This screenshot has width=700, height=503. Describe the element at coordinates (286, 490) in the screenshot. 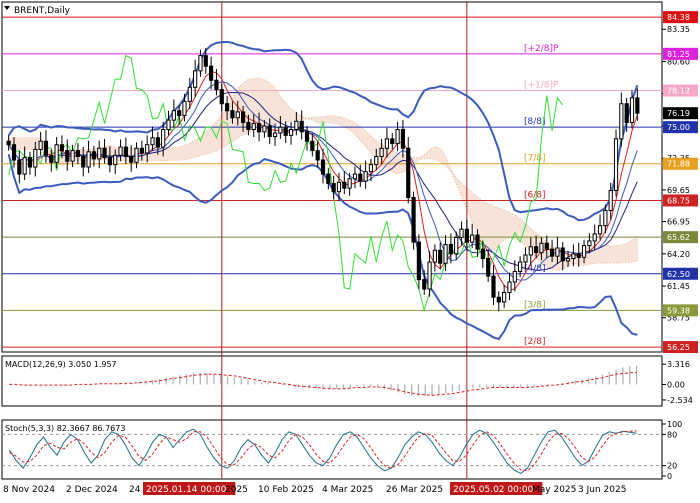

I see `x-axis-label: 10 Feb 2025` at that location.